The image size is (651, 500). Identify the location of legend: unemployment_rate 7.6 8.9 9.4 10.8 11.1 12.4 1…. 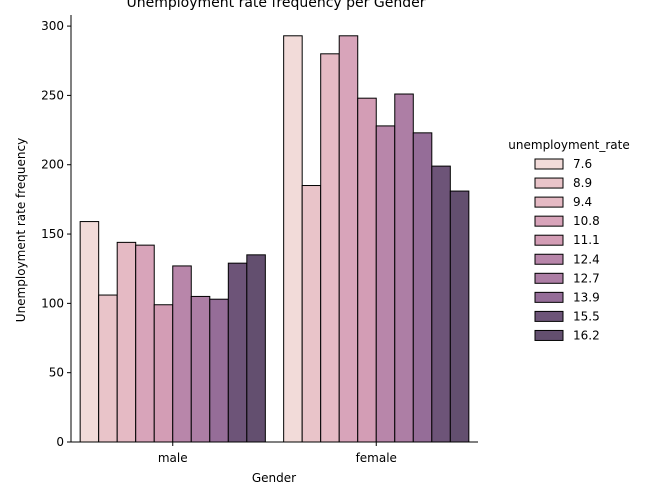
(568, 240).